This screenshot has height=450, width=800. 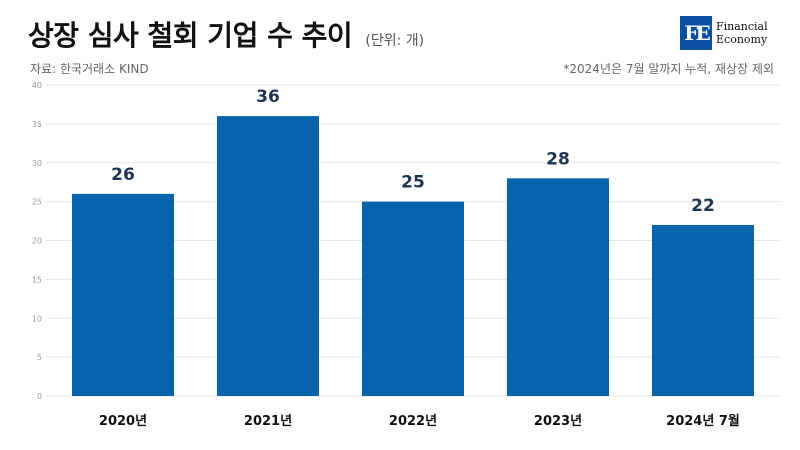 I want to click on y-tick-label-8: 40, so click(x=37, y=85).